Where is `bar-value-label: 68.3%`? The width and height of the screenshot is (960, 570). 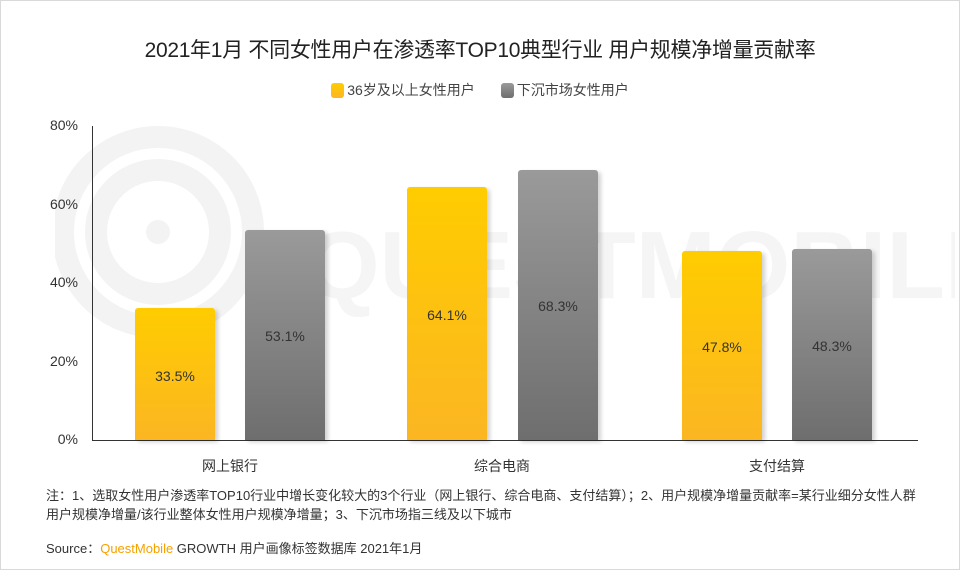
bar-value-label: 68.3% is located at coordinates (558, 306).